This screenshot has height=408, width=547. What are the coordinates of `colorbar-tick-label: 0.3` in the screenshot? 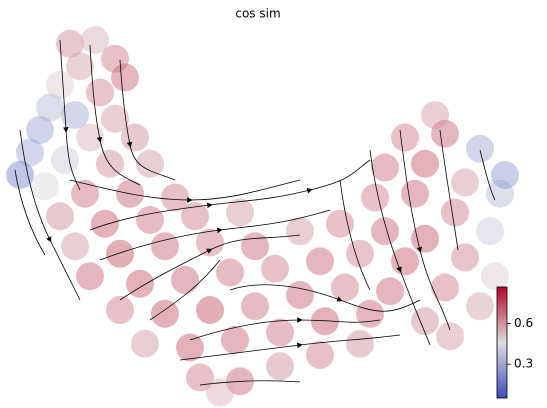 It's located at (523, 364).